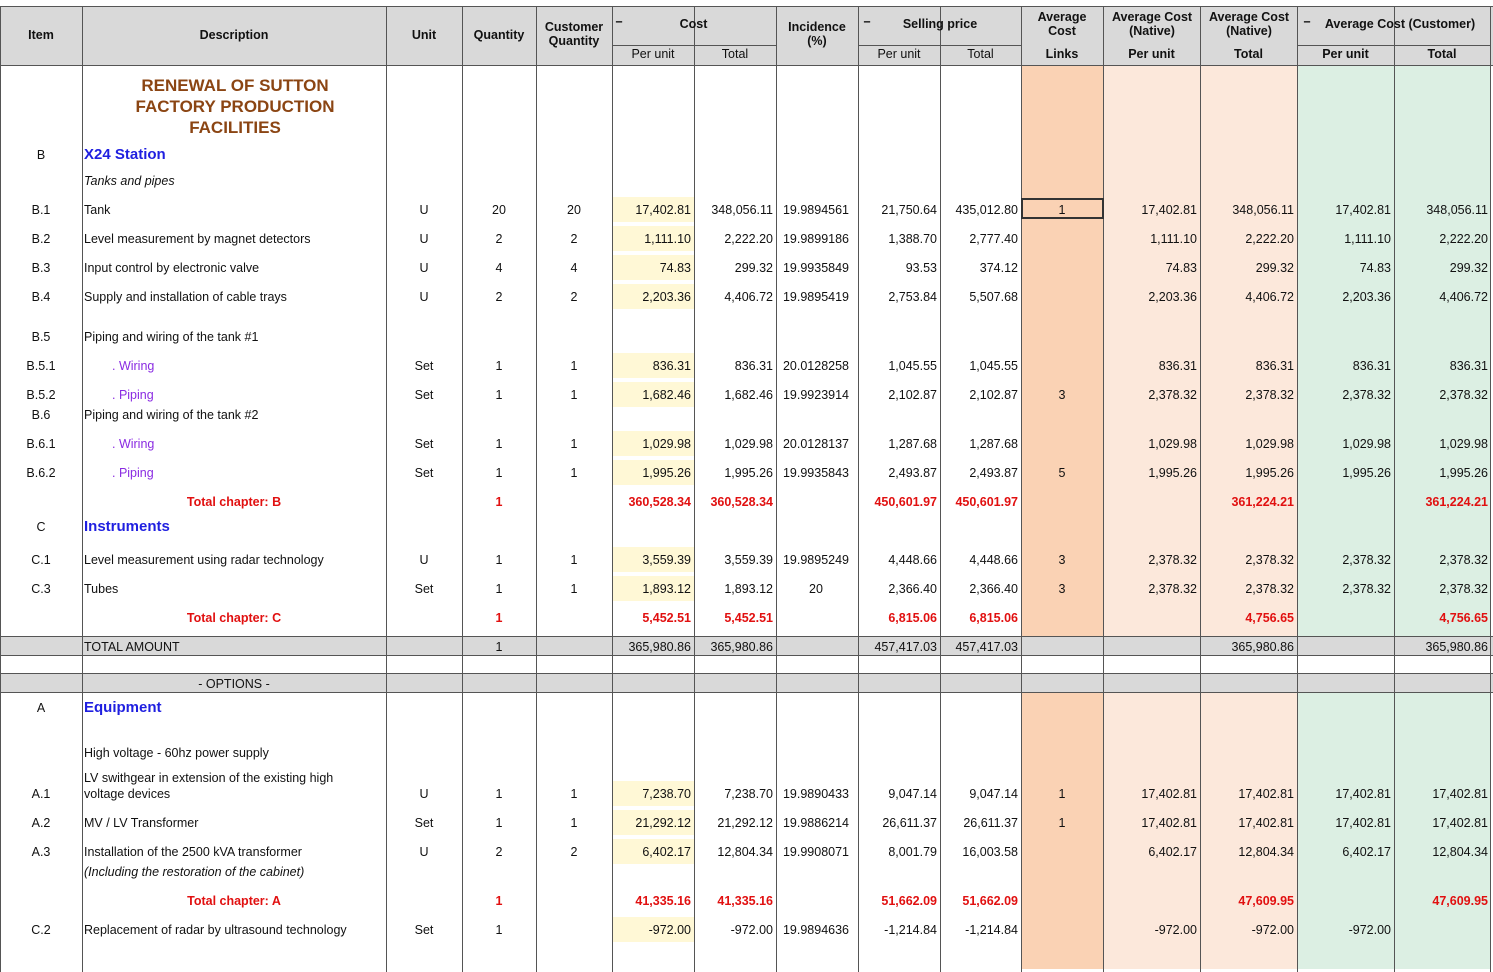  Describe the element at coordinates (234, 35) in the screenshot. I see `header-description: Description` at that location.